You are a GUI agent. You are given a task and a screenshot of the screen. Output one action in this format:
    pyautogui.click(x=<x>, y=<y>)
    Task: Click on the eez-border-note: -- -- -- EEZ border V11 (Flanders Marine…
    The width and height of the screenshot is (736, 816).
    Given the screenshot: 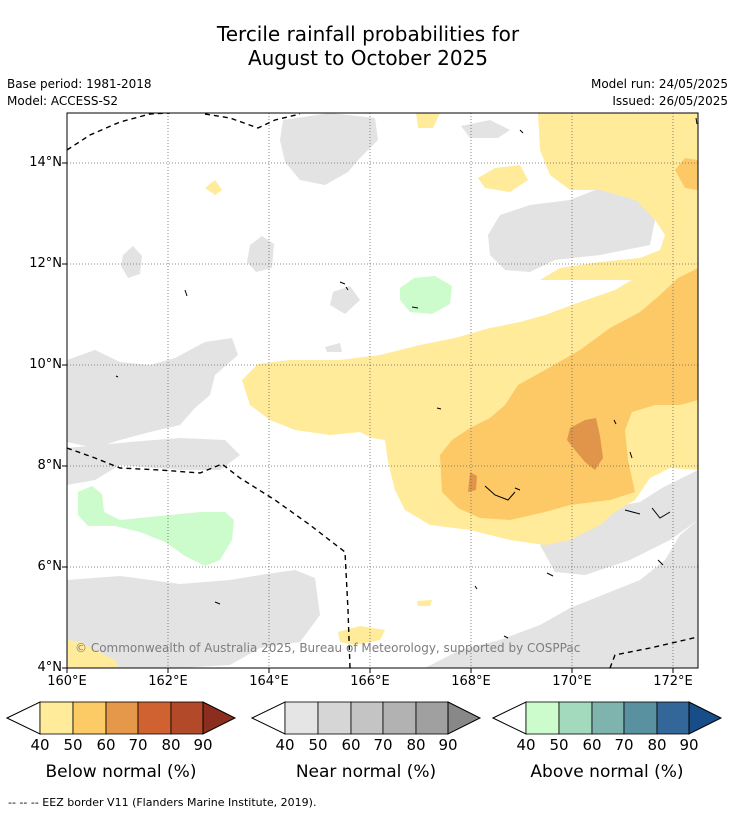 What is the action you would take?
    pyautogui.click(x=162, y=802)
    